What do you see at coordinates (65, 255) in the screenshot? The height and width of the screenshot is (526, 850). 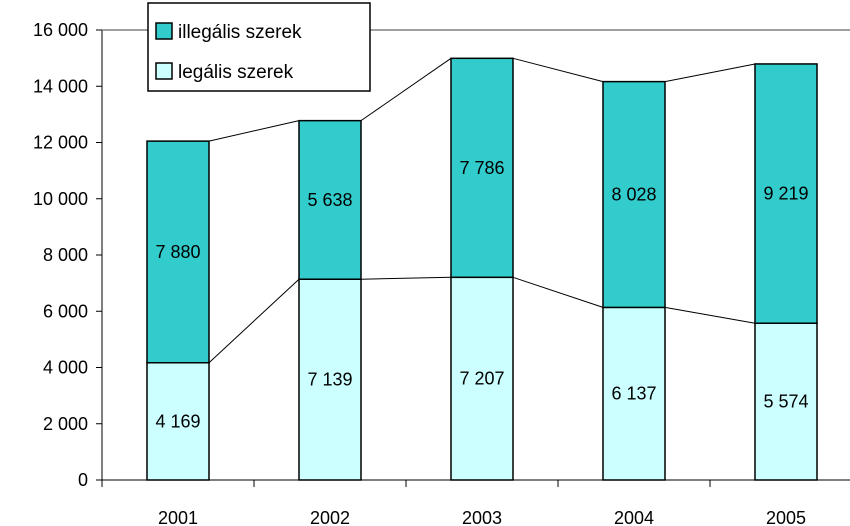 I see `y-tick-label: 8 000` at bounding box center [65, 255].